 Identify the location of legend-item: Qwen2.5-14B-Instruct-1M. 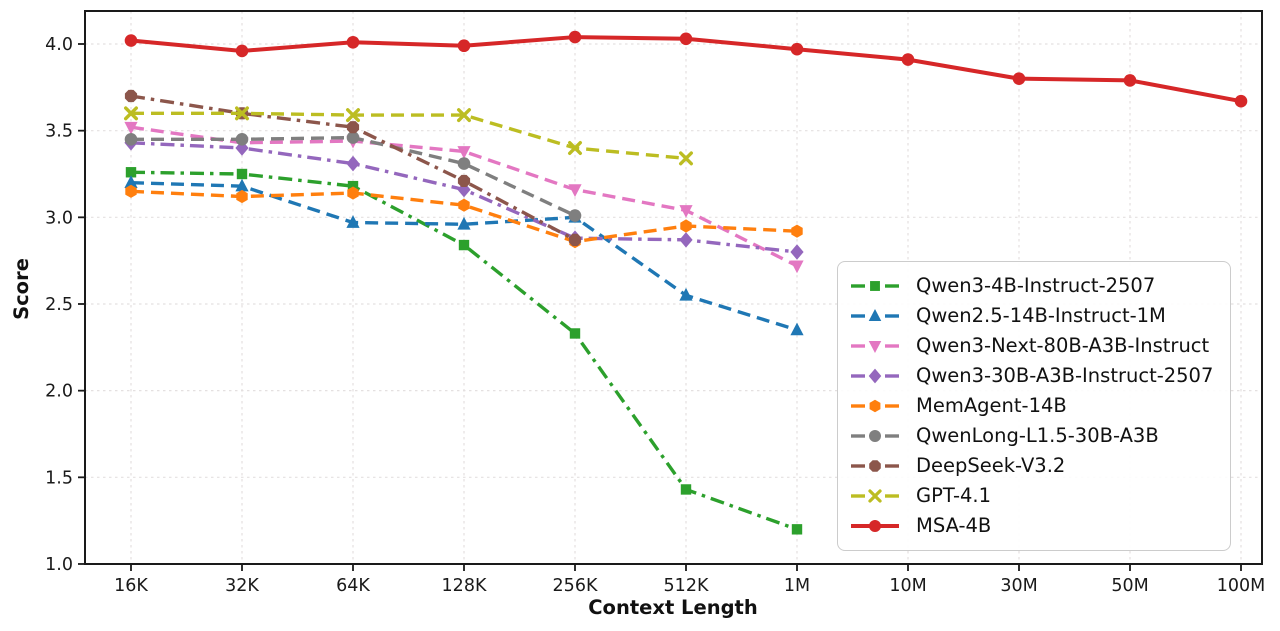
(1034, 316).